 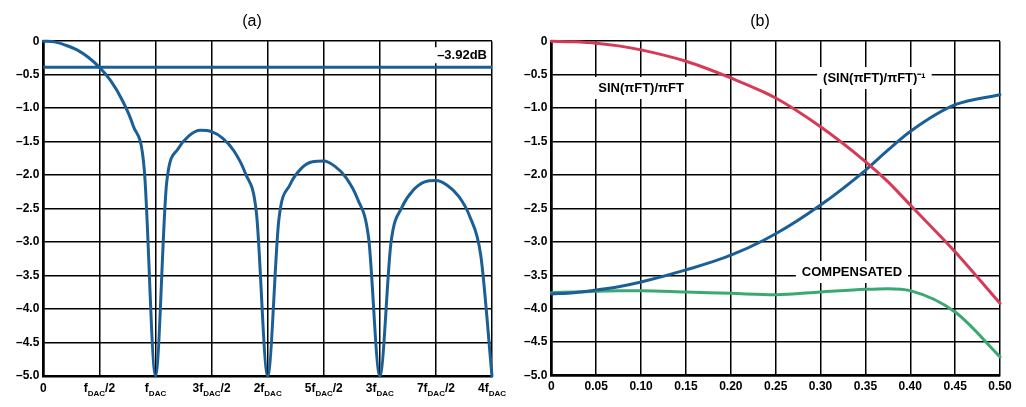 I want to click on x-tick-label: 0.35, so click(x=865, y=386).